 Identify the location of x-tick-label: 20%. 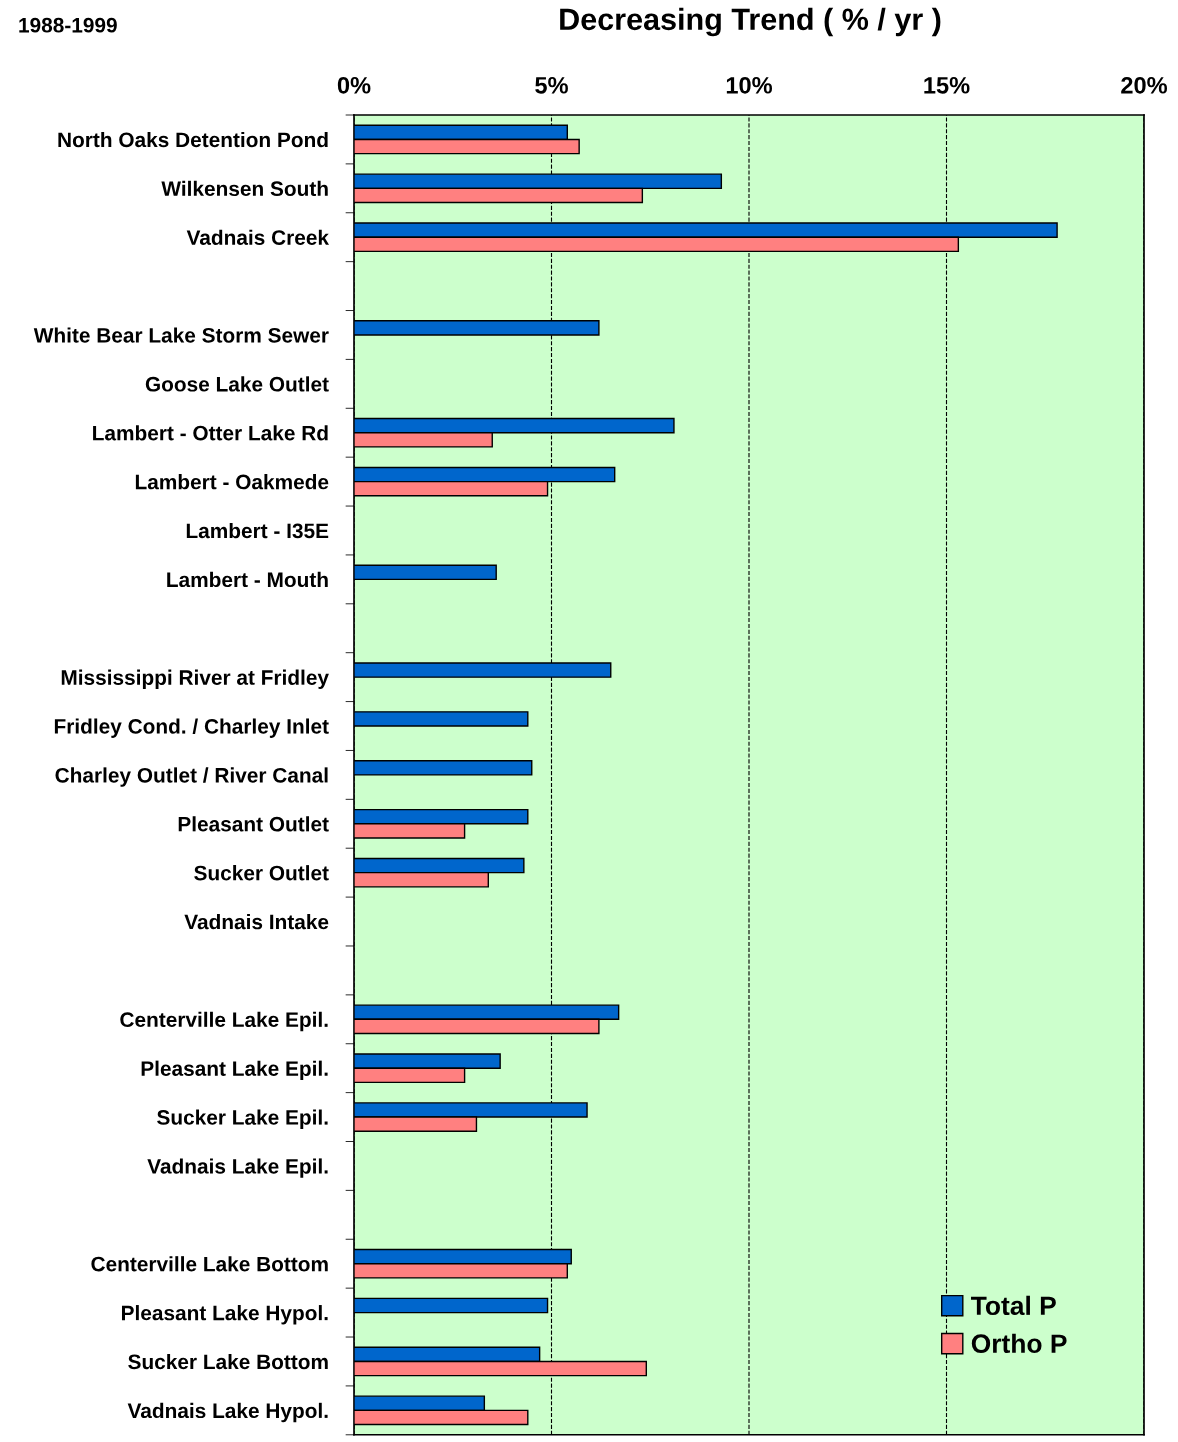
(1144, 85).